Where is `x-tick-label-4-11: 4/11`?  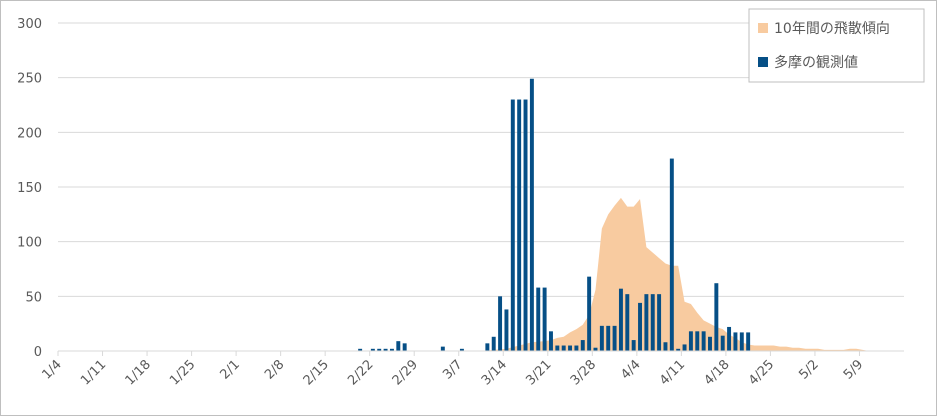 x-tick-label-4-11: 4/11 is located at coordinates (672, 372).